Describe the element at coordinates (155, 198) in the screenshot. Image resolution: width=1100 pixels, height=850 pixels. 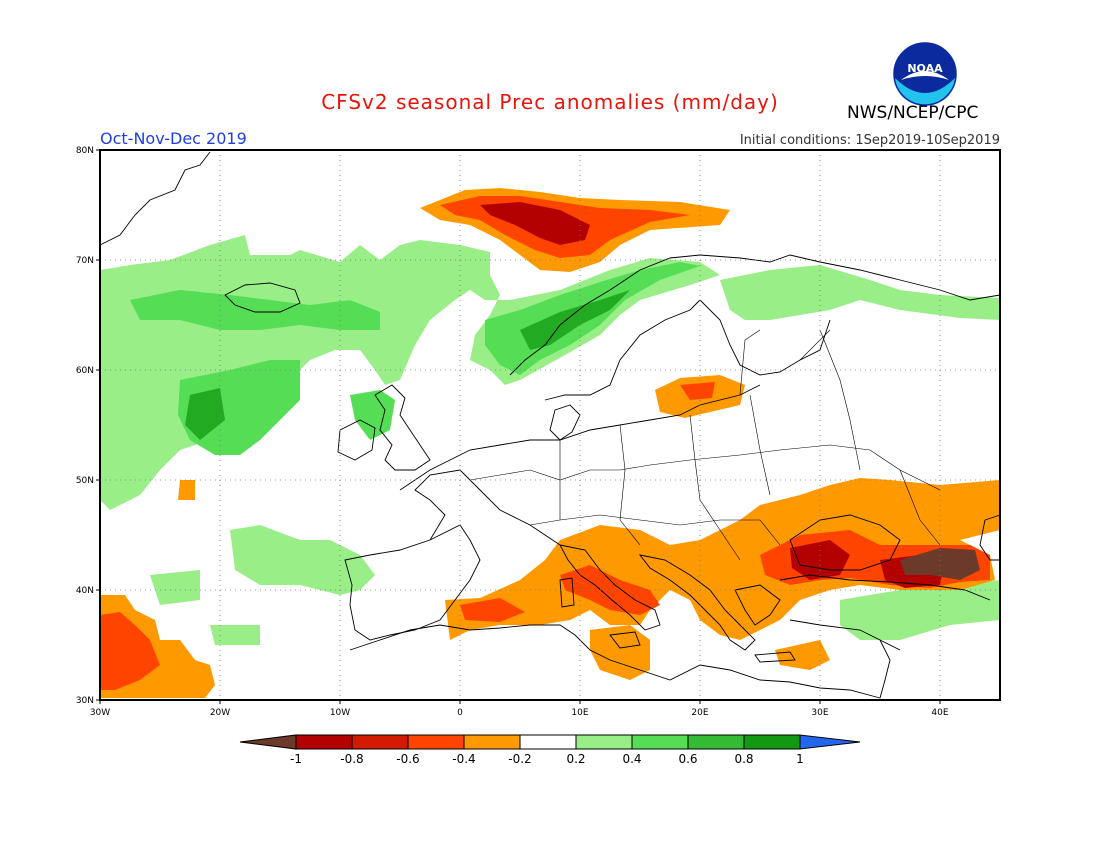
I see `greenland-coast` at that location.